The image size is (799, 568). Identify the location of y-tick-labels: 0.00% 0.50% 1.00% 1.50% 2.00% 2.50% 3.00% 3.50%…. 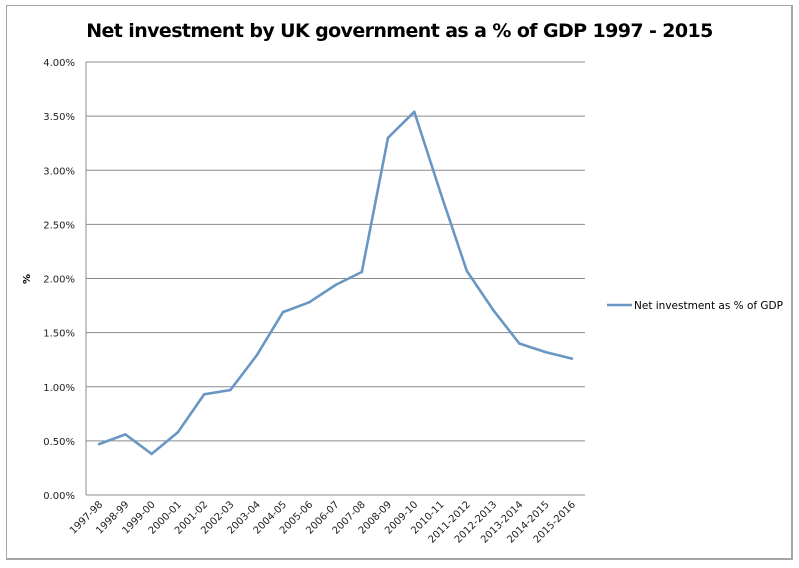
(59, 280).